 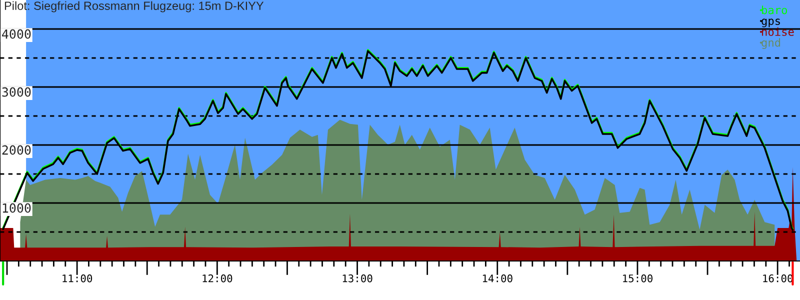 I want to click on x-tick-label: 14:00, so click(x=497, y=278).